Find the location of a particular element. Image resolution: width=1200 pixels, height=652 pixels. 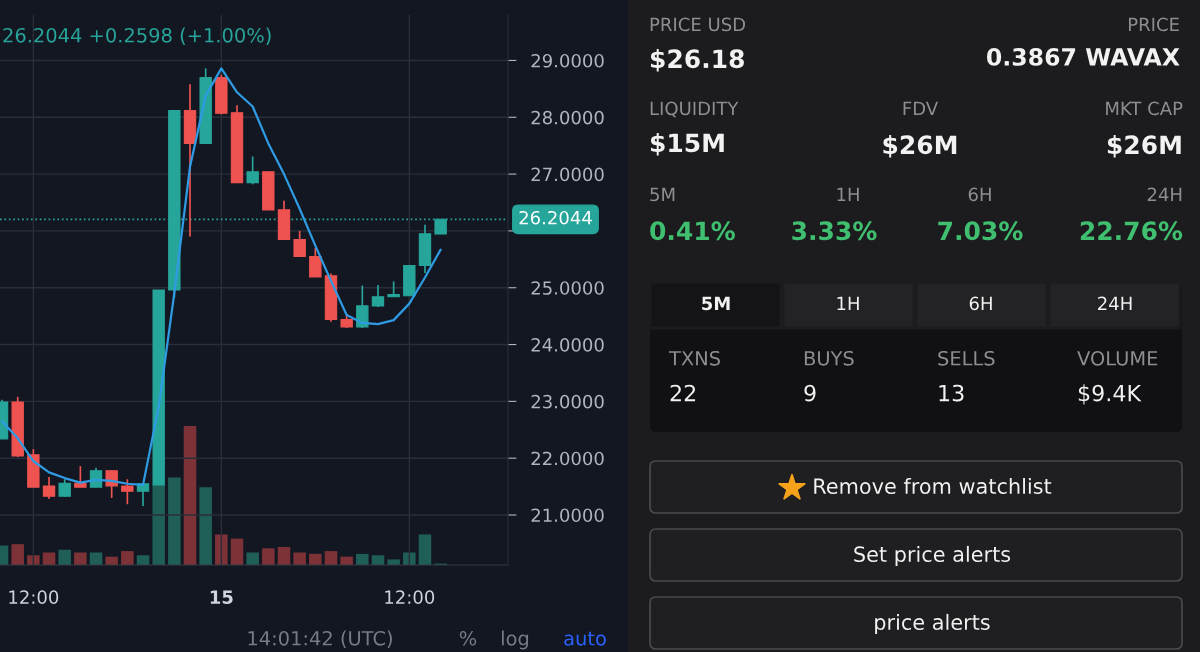

text: VOLUME is located at coordinates (1117, 358).